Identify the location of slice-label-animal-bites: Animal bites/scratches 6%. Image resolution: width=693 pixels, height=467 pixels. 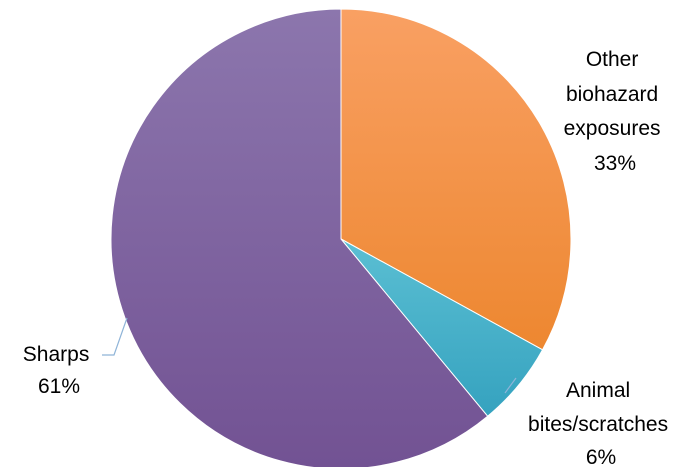
(601, 423).